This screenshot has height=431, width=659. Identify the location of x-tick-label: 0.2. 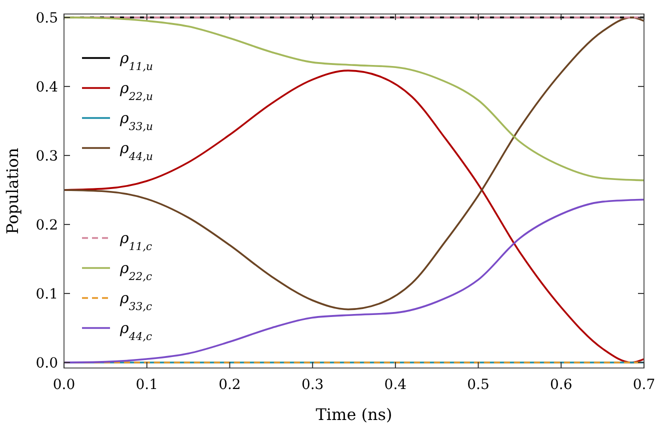
(229, 385).